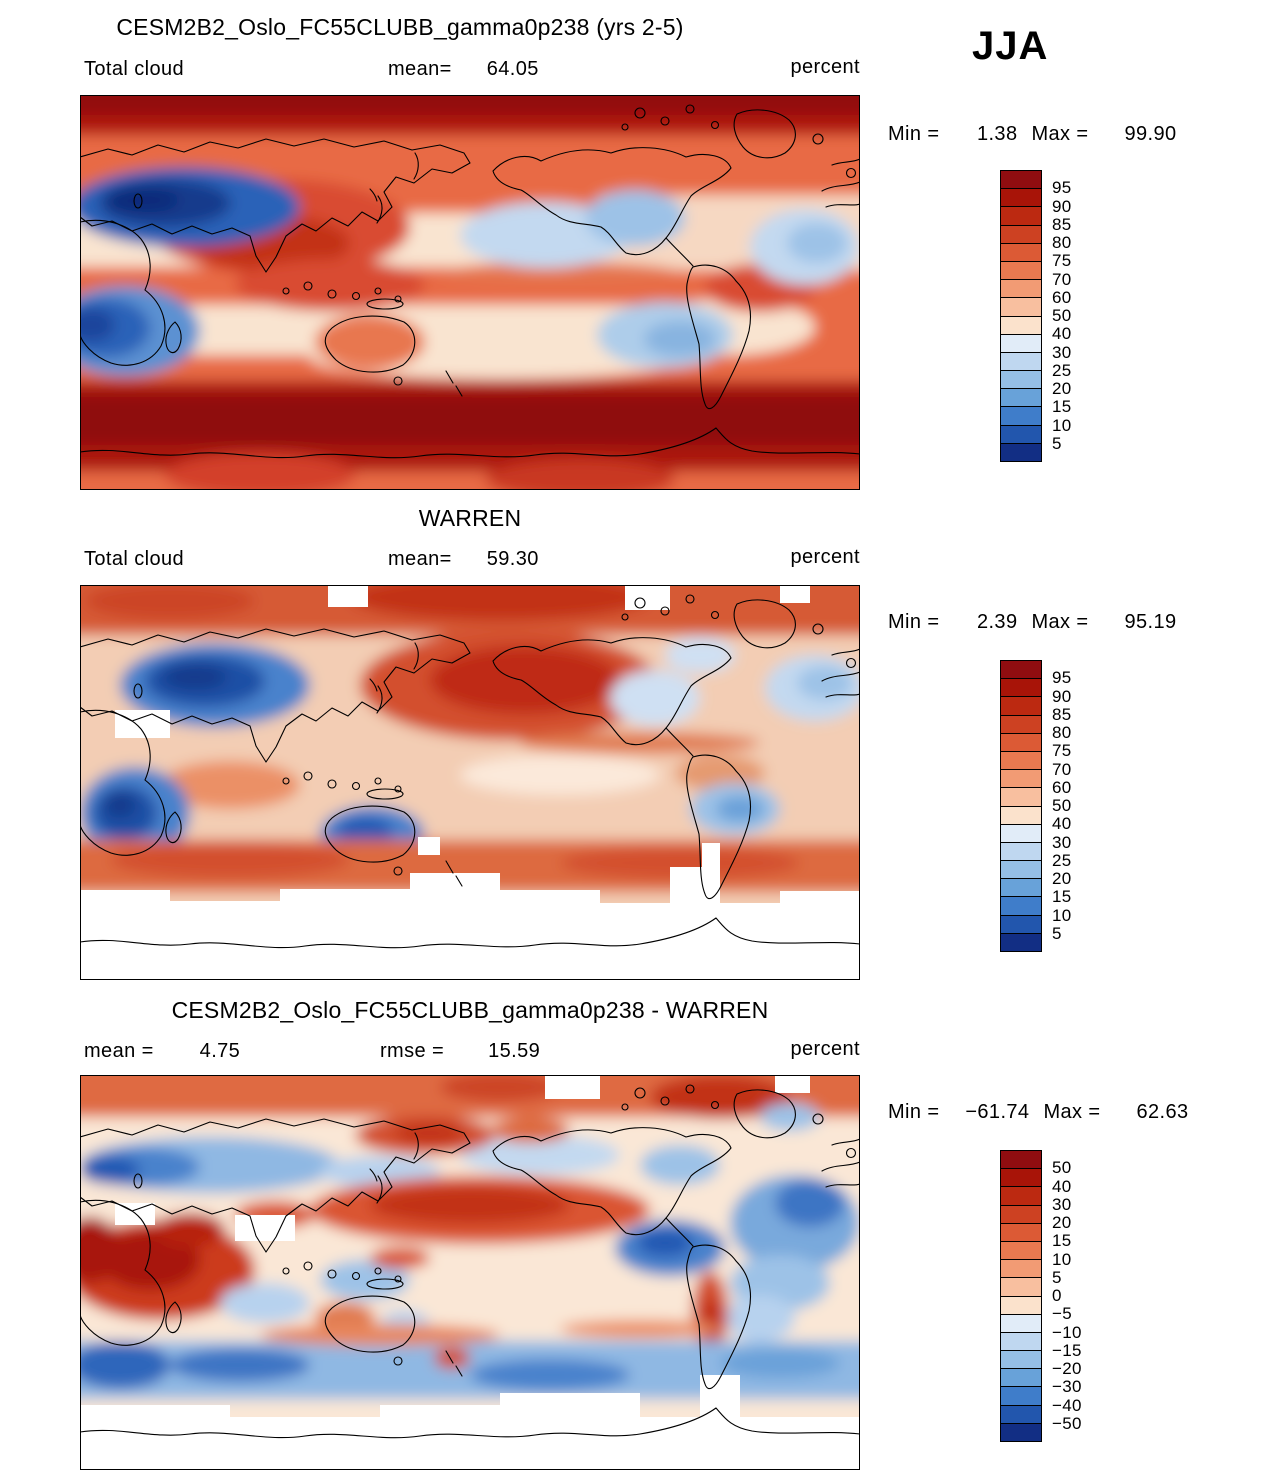 The height and width of the screenshot is (1475, 1285). Describe the element at coordinates (1038, 1112) in the screenshot. I see `panel3-minmax: Min = −61.74 Max = 62.63` at that location.